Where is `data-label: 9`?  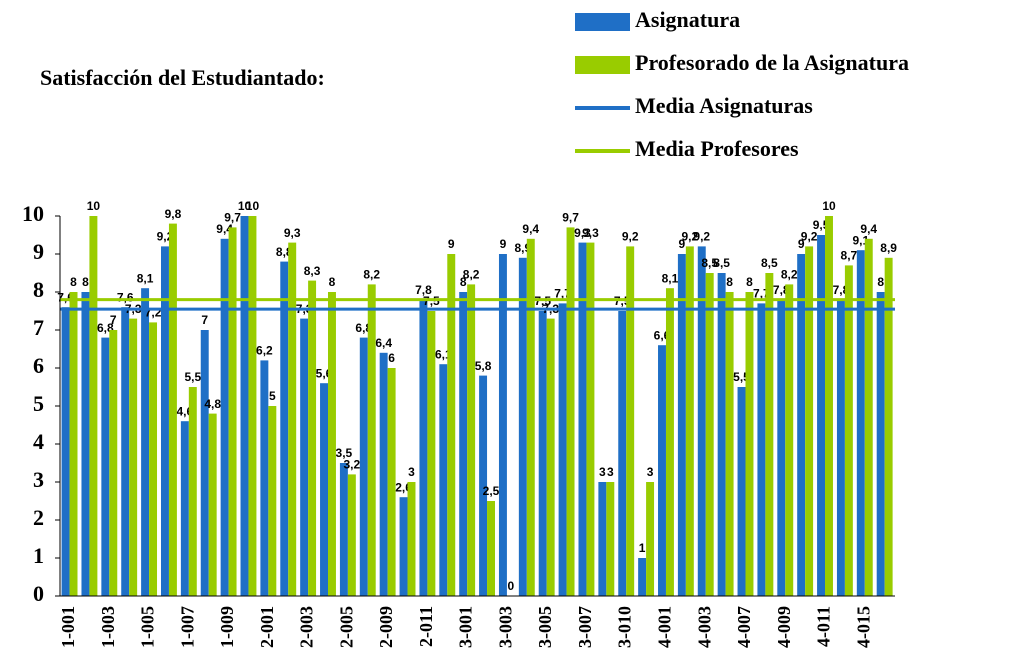
data-label: 9 is located at coordinates (682, 244).